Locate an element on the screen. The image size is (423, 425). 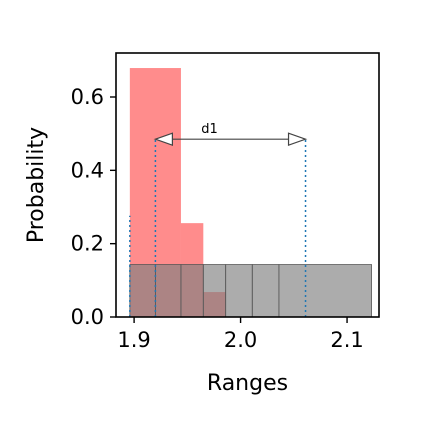
y-tick-label: 0.6 is located at coordinates (87, 97).